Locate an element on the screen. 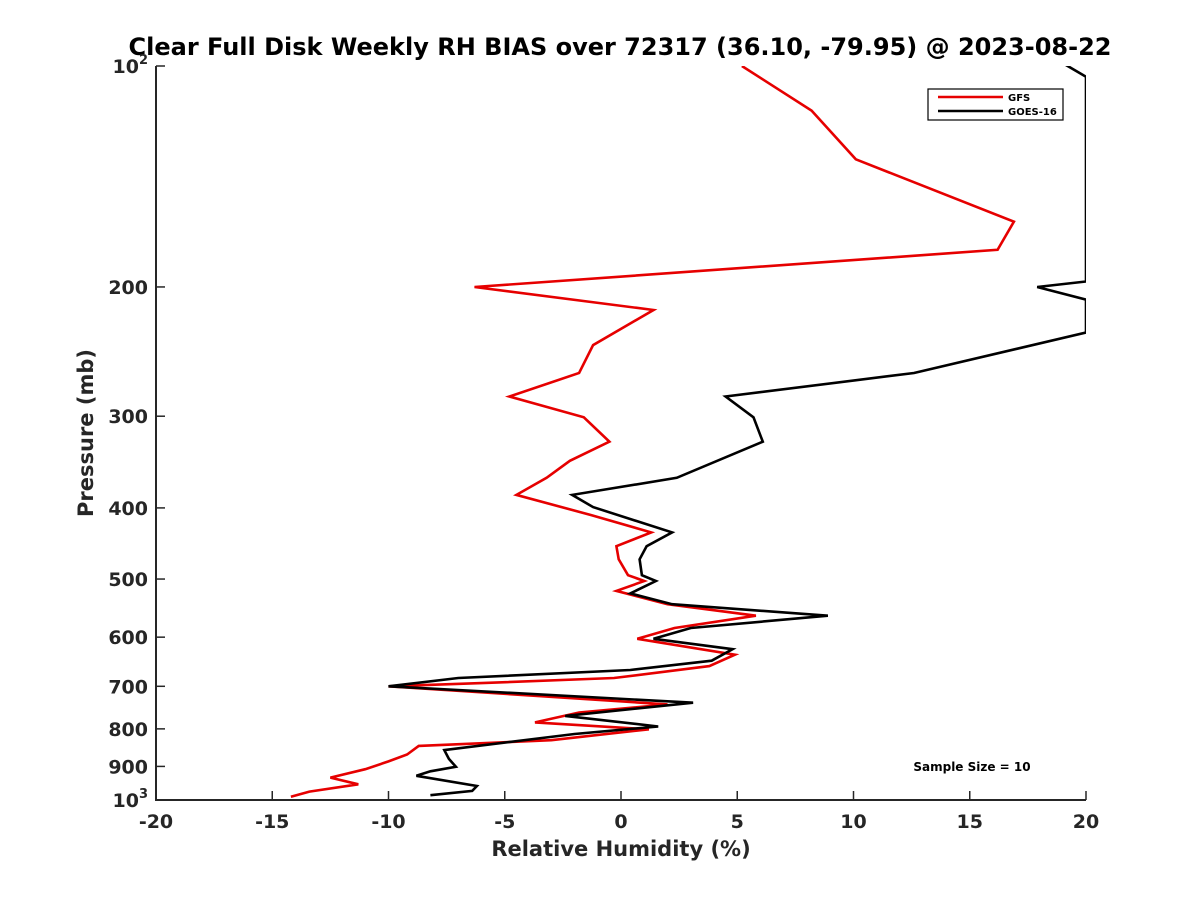 This screenshot has height=900, width=1200. x-tick-label-6: 10 is located at coordinates (853, 822).